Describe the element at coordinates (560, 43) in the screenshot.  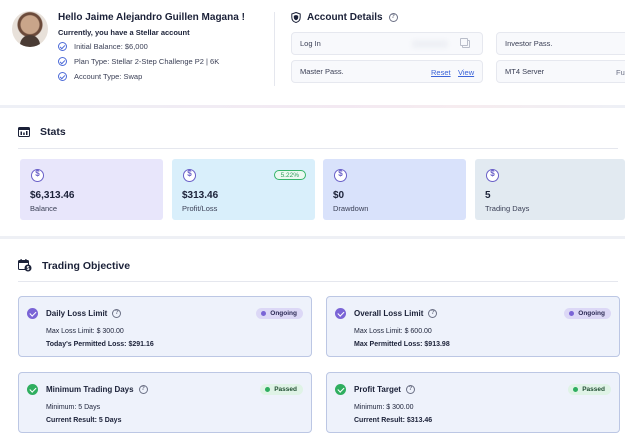
I see `investor-pass-field: Investor Pass.` at that location.